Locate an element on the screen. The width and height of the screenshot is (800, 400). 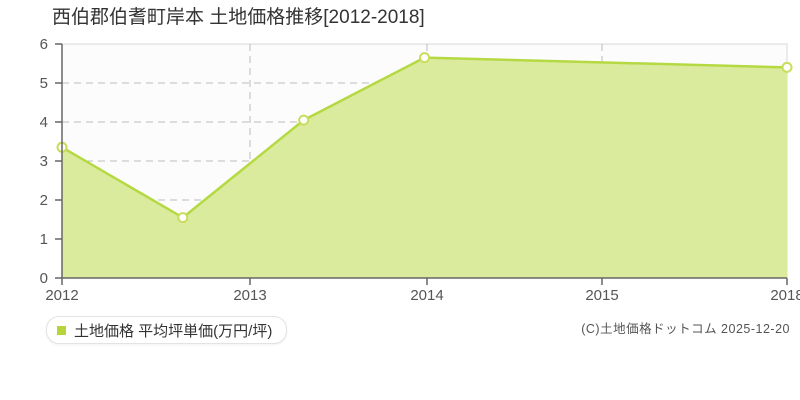
y-tick-label-5: 5 is located at coordinates (43, 83).